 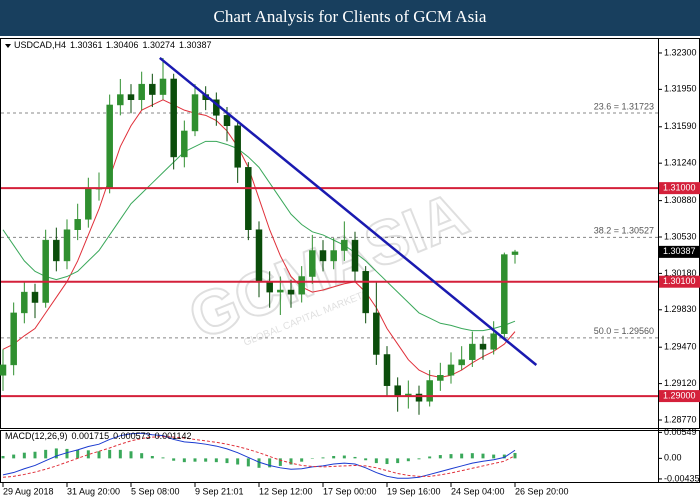 I want to click on y-tick-label: 1.31240, so click(x=680, y=163).